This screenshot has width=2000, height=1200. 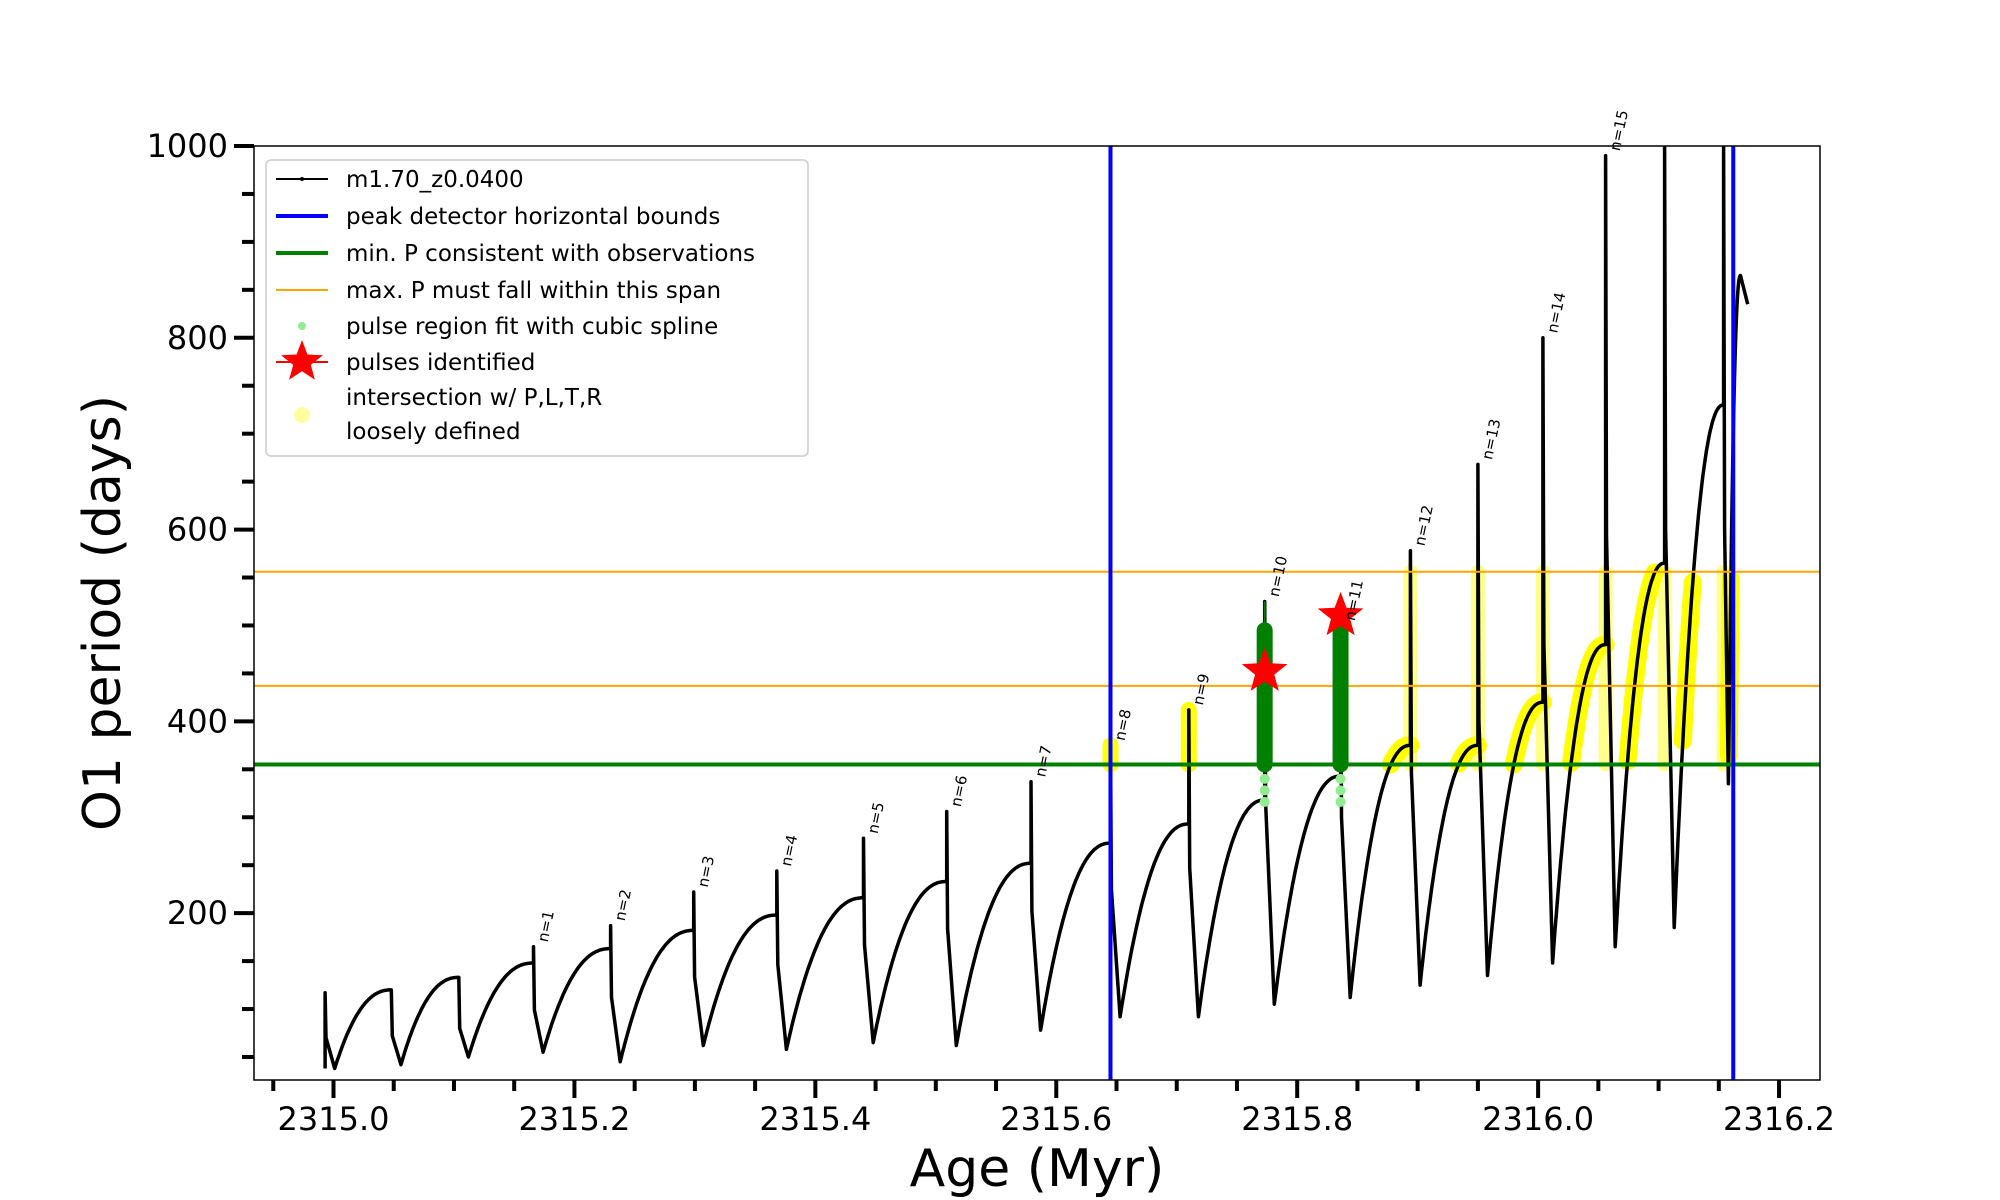 I want to click on legend-item: max. P must fall within this span, so click(x=498, y=291).